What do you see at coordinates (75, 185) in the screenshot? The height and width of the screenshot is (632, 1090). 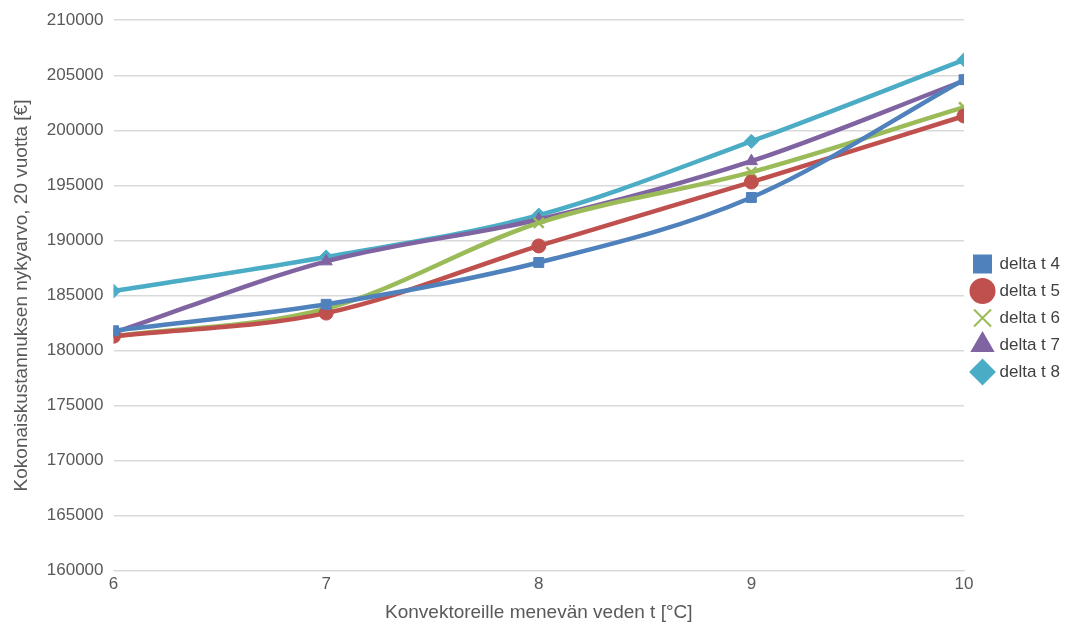 I see `y-tick-label: 195000` at bounding box center [75, 185].